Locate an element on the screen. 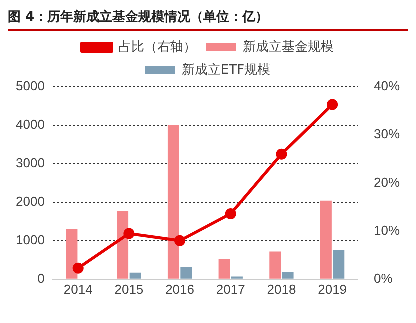  y2-tick-label: 0% is located at coordinates (384, 278).